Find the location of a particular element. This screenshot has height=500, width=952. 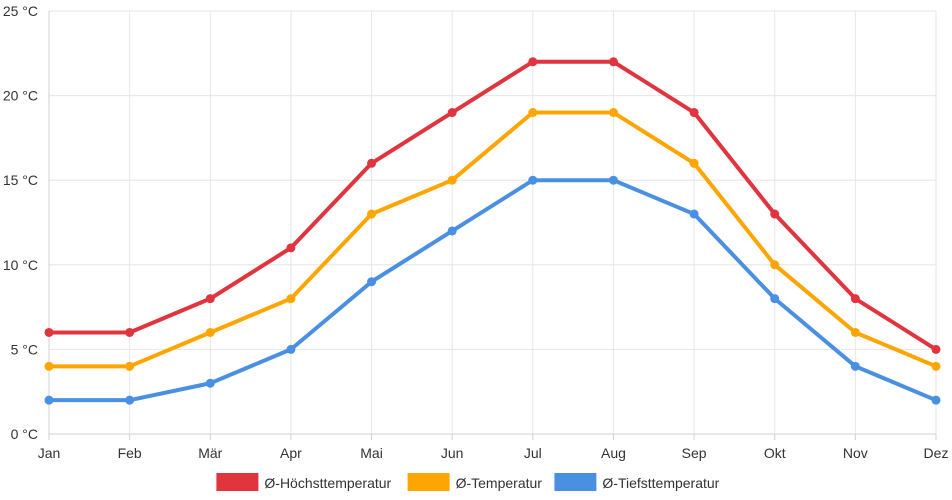

y-tick-label: 0 °C is located at coordinates (24, 434).